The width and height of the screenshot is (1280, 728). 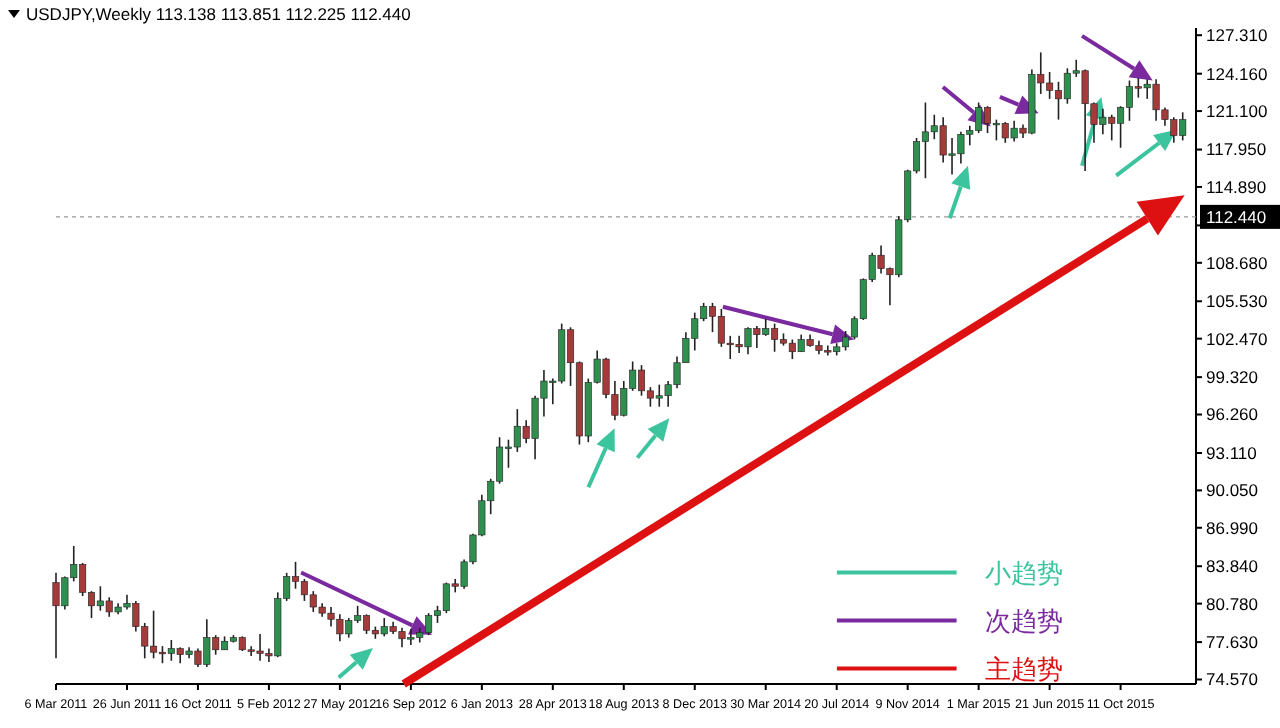 What do you see at coordinates (1237, 338) in the screenshot?
I see `y-tick-label: 102.470` at bounding box center [1237, 338].